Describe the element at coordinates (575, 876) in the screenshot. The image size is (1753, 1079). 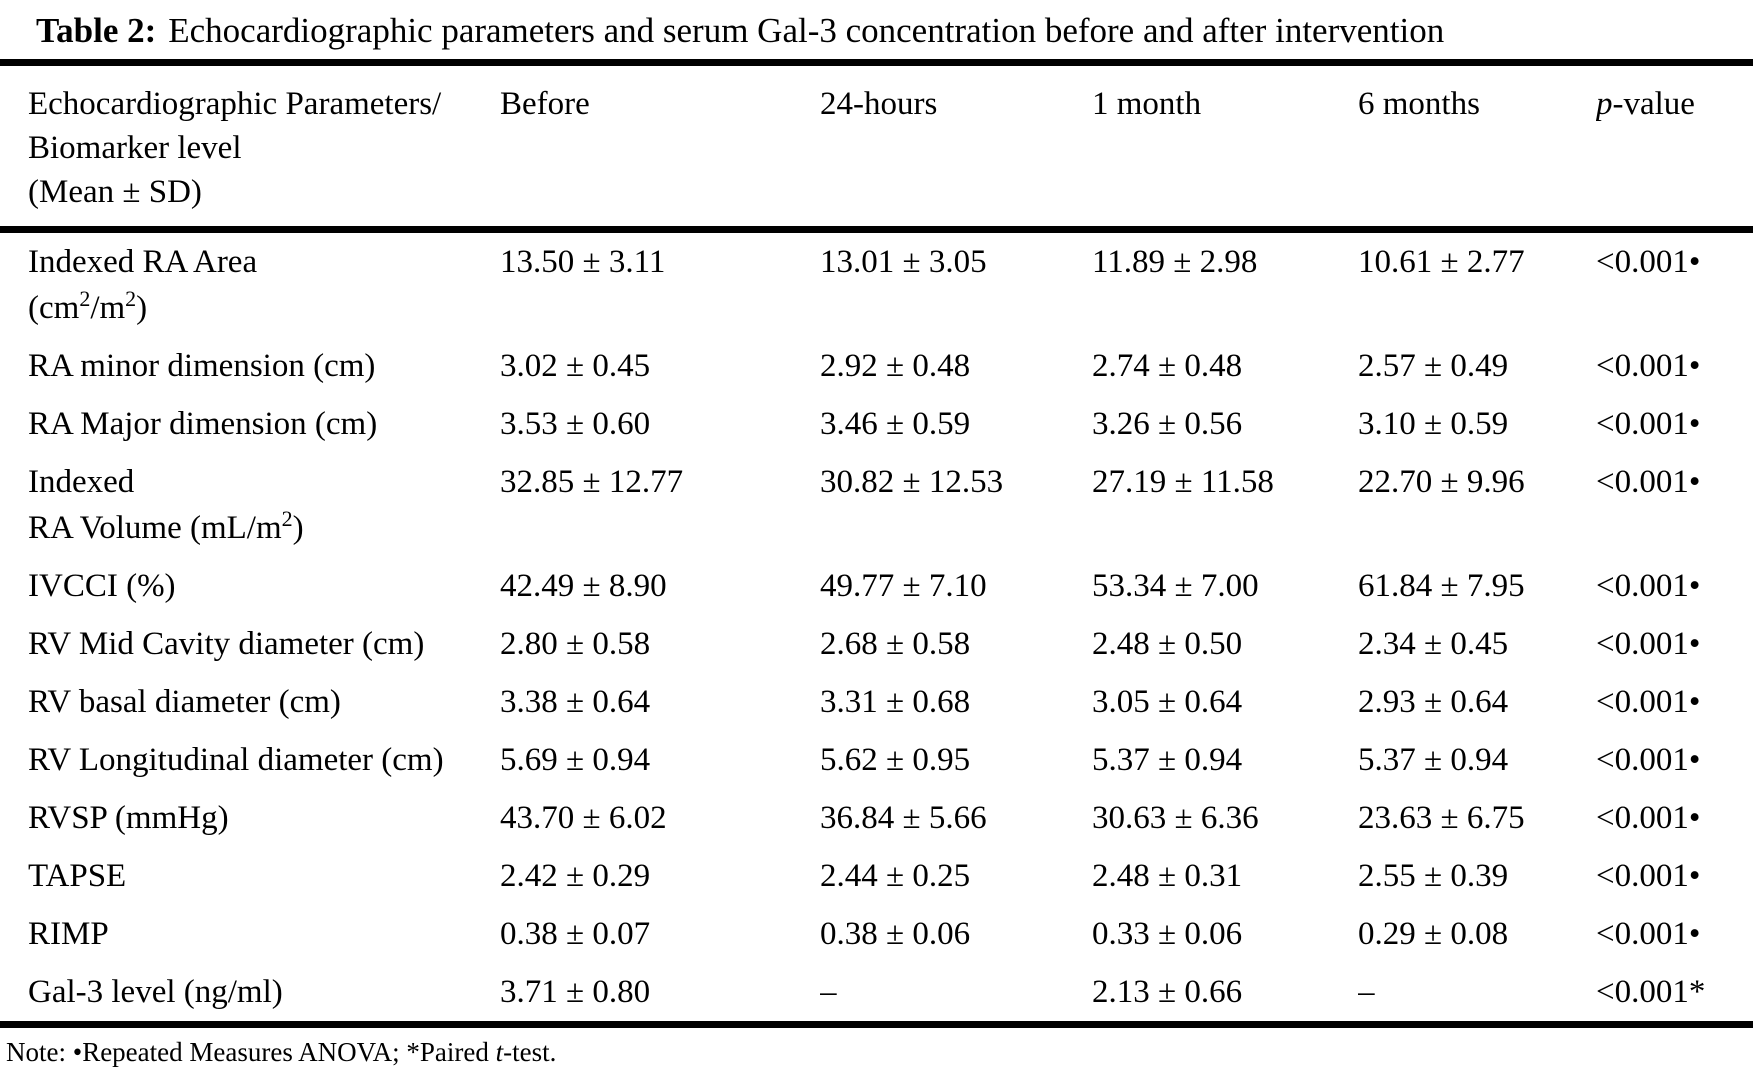
I see `cell-value: 2.42 ± 0.29` at that location.